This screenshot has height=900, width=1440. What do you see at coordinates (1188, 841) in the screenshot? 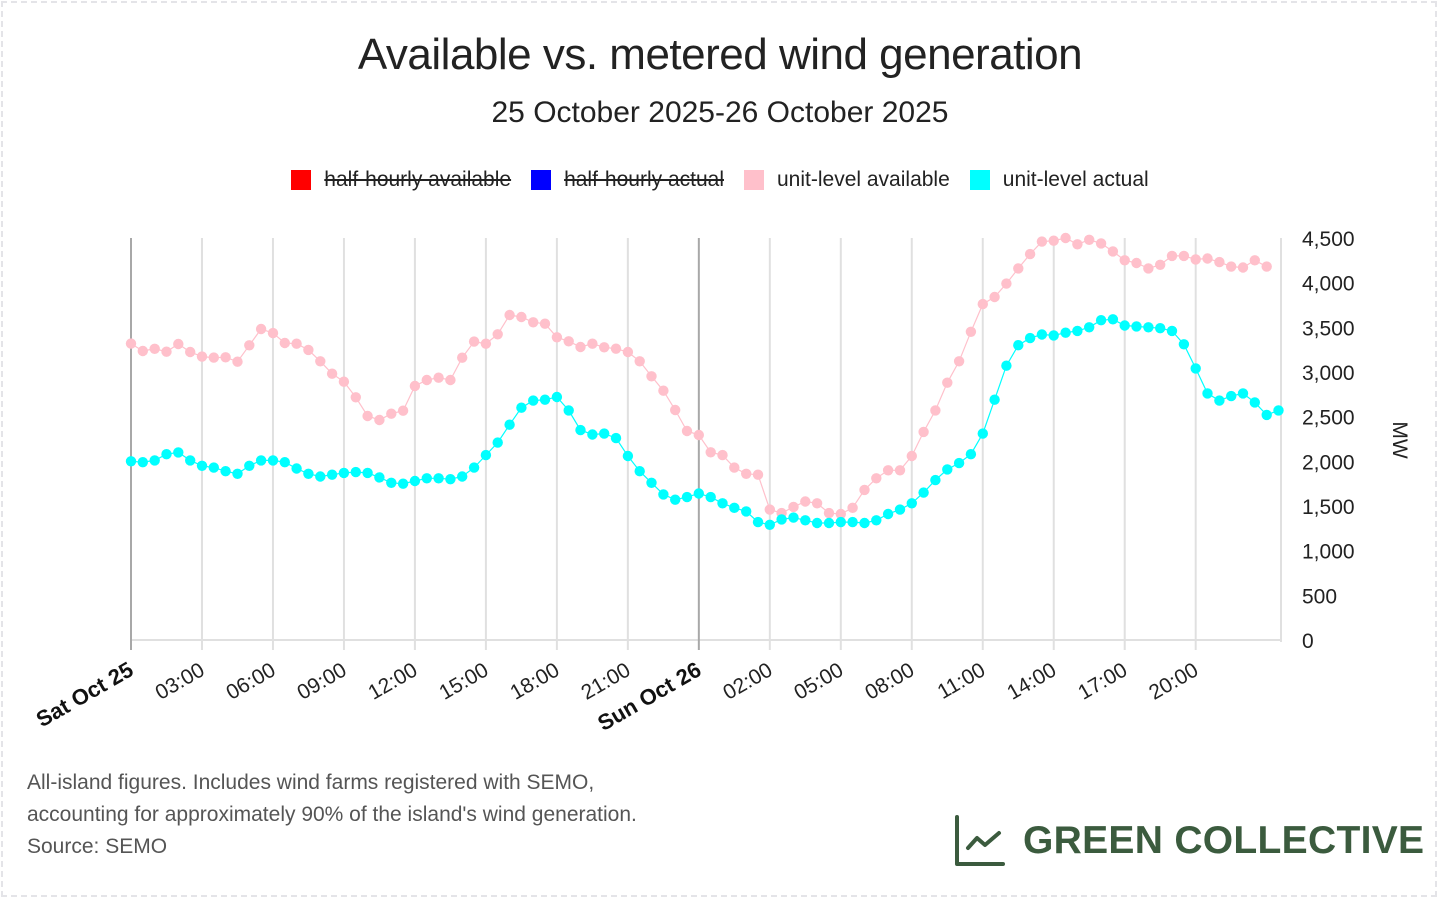
I see `logo: GREEN COLLECTIVE` at bounding box center [1188, 841].